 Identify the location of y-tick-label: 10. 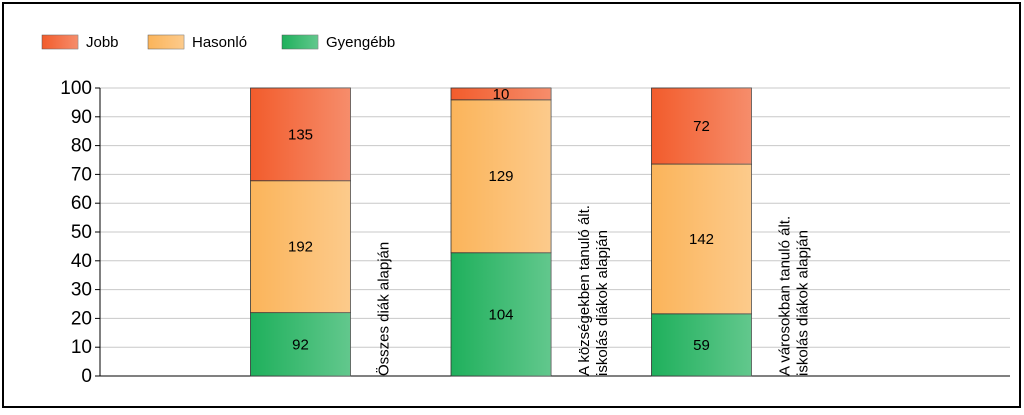
(81, 347).